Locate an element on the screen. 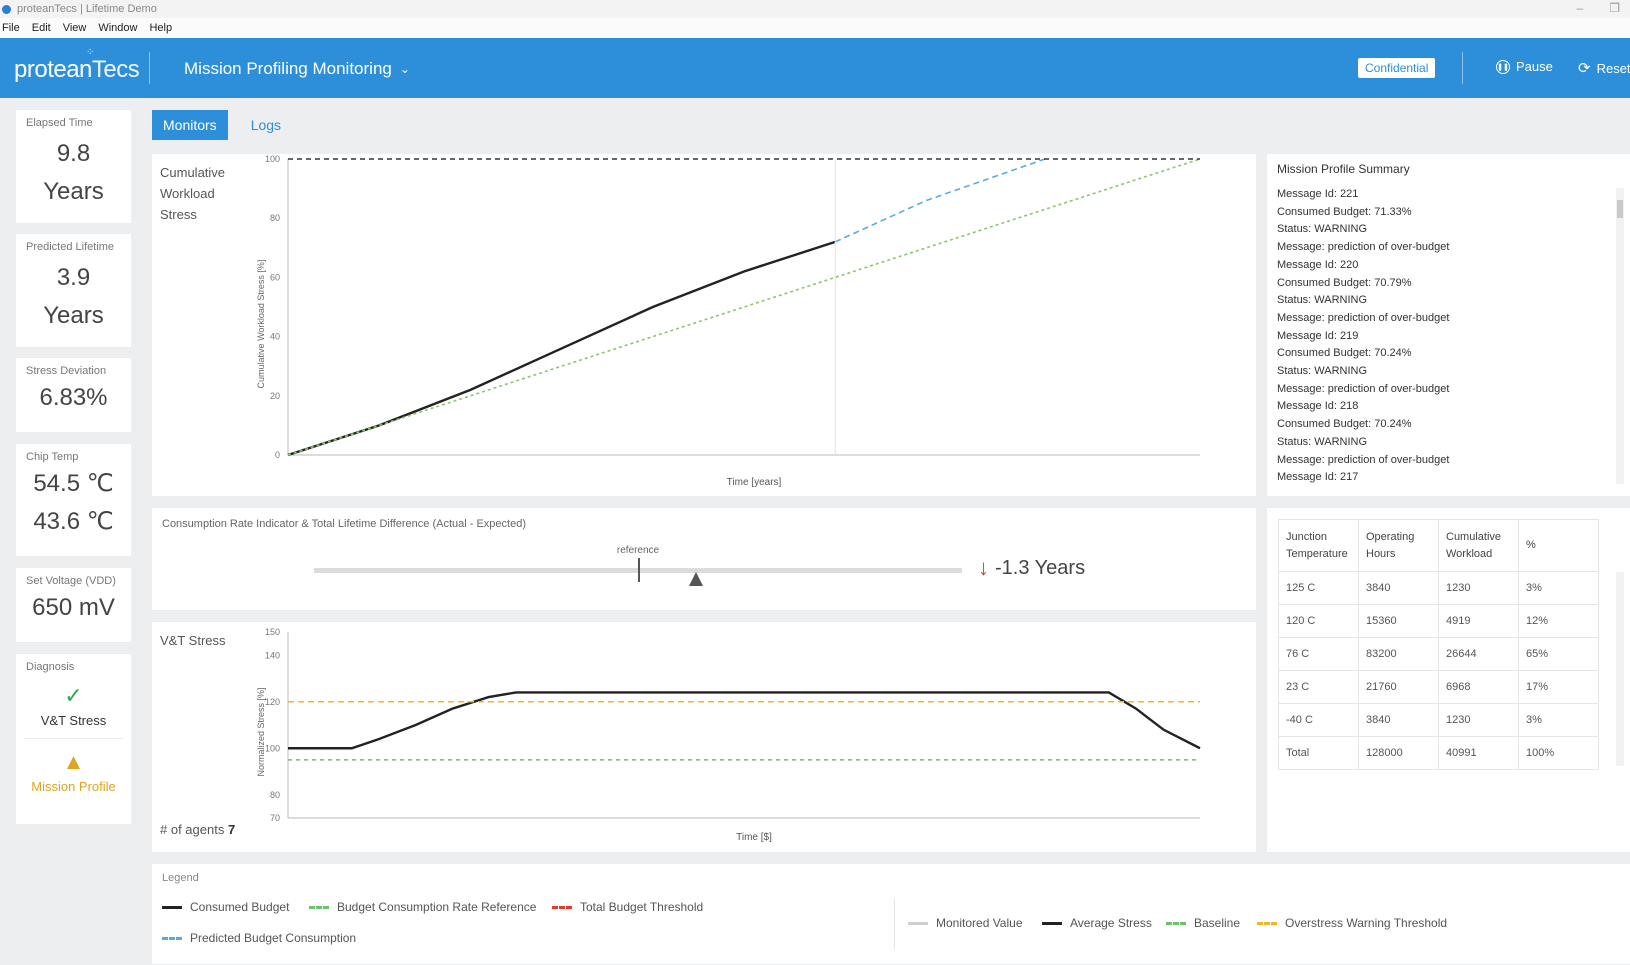  summary-line: Message Id: 218 is located at coordinates (1318, 406).